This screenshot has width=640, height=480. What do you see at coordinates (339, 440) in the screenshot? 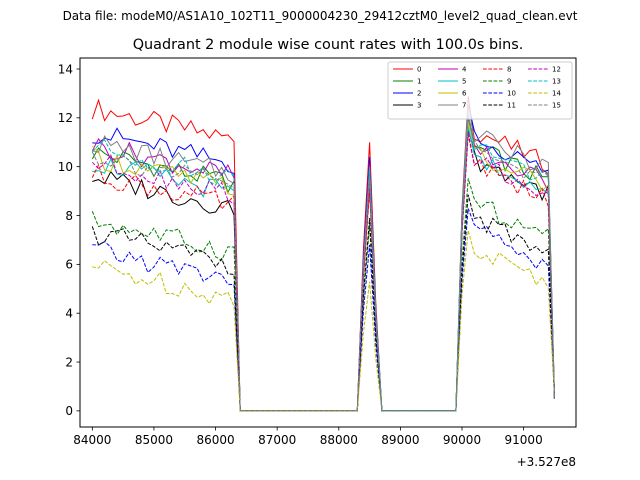
I see `x-tick-label: 88000` at bounding box center [339, 440].